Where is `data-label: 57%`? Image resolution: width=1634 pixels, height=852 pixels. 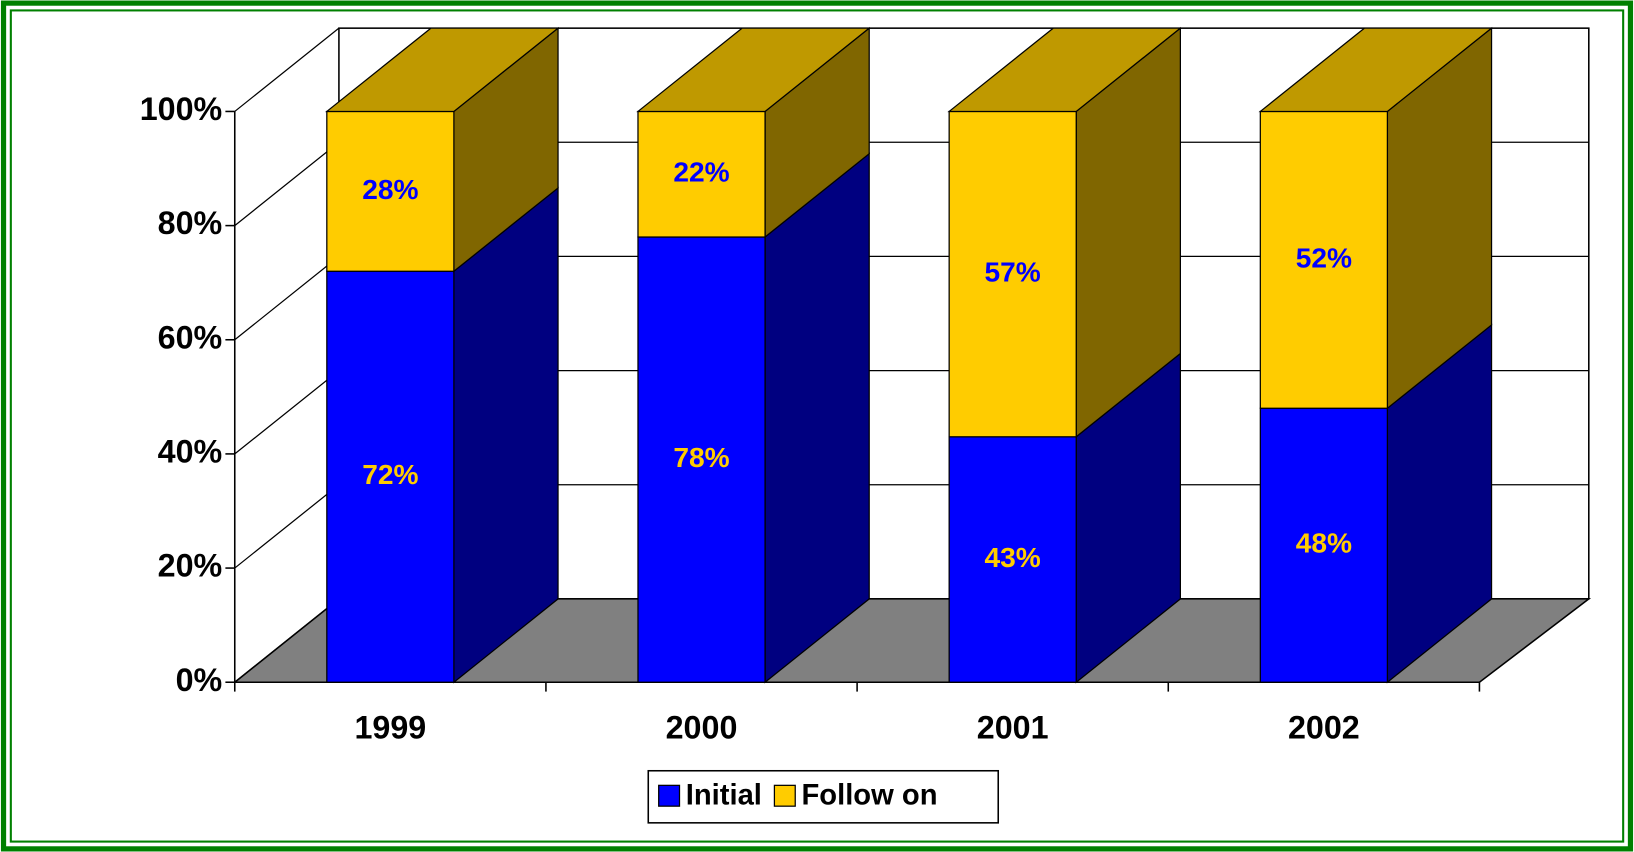 data-label: 57% is located at coordinates (1013, 272).